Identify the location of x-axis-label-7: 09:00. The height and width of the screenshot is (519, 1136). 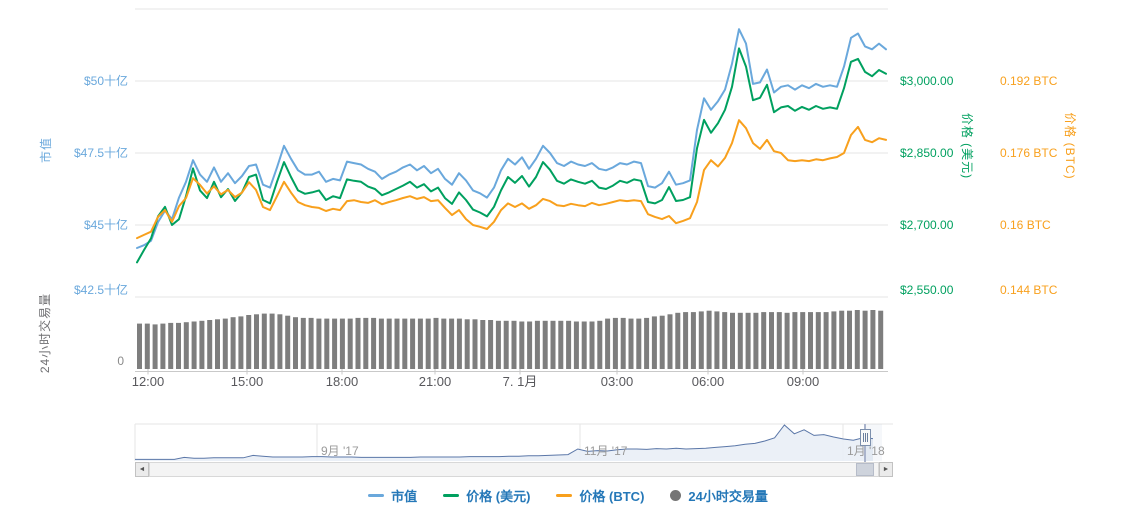
(803, 381).